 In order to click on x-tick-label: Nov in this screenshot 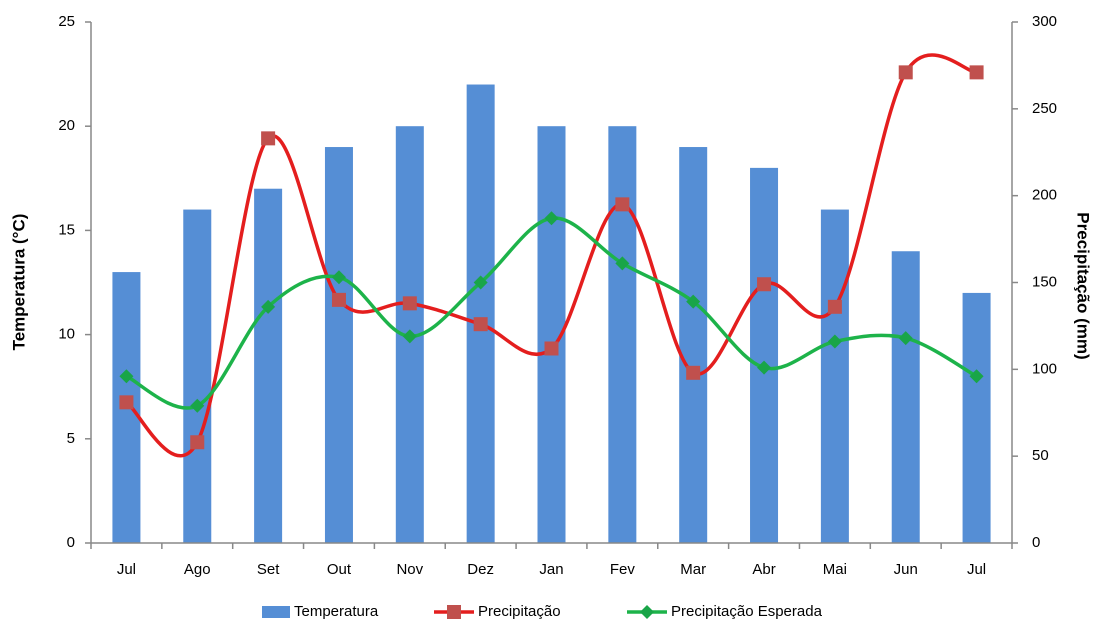, I will do `click(409, 569)`.